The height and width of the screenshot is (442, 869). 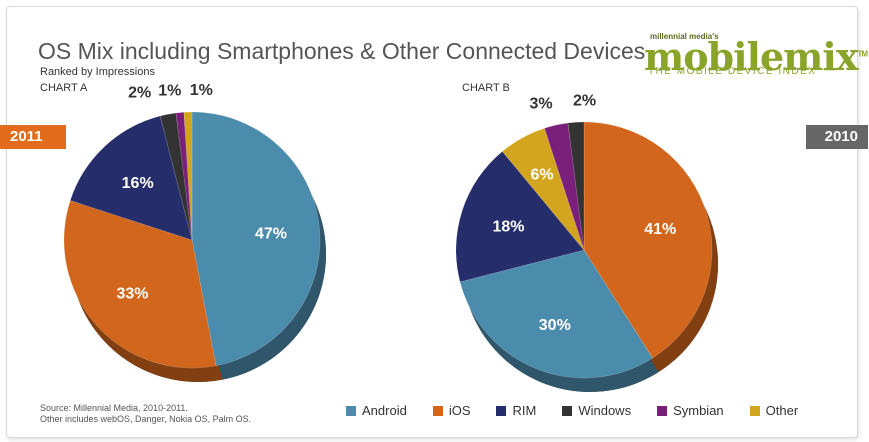 What do you see at coordinates (114, 408) in the screenshot?
I see `source-line-1: Source: Millennial Media, 2010-2011.` at bounding box center [114, 408].